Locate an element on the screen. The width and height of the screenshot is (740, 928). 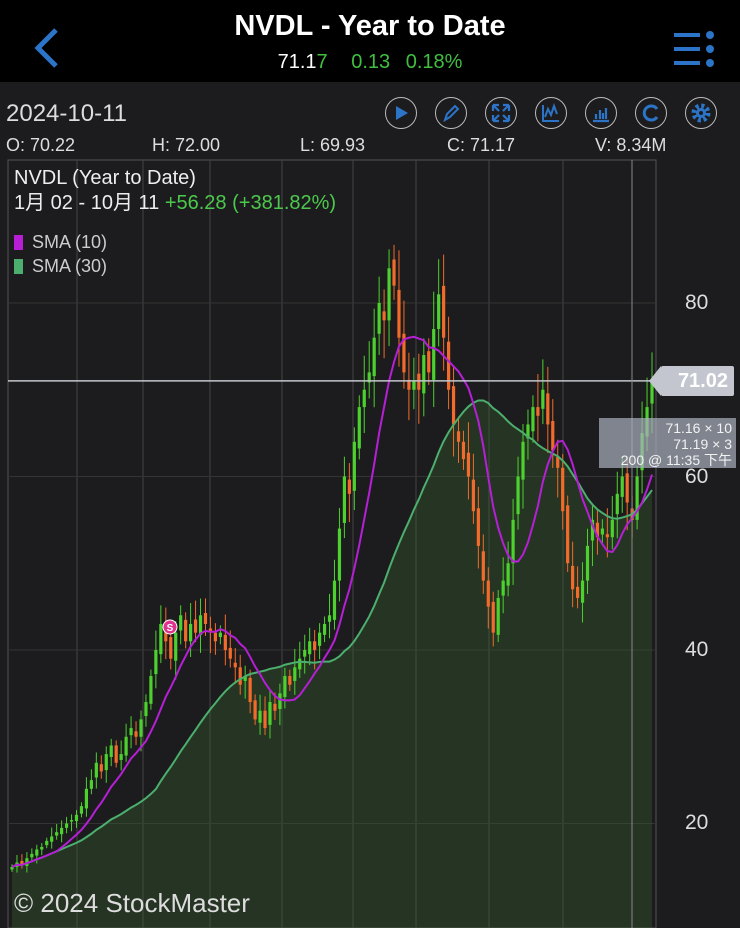
volume-chart-icon is located at coordinates (601, 115).